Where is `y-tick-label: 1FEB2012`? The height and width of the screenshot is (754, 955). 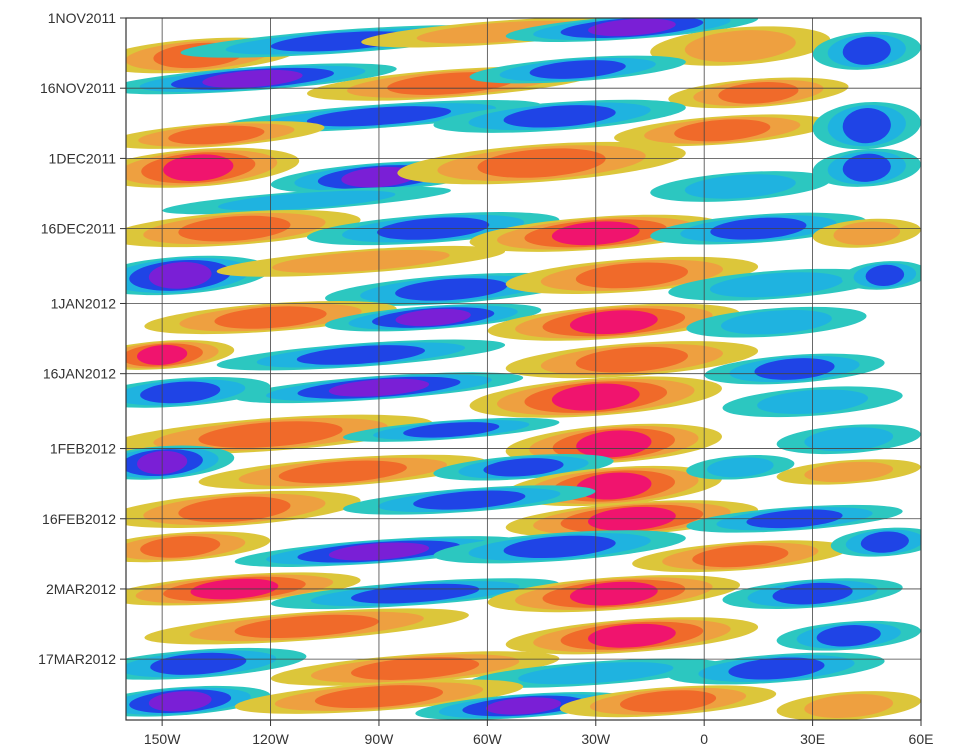 y-tick-label: 1FEB2012 is located at coordinates (83, 449).